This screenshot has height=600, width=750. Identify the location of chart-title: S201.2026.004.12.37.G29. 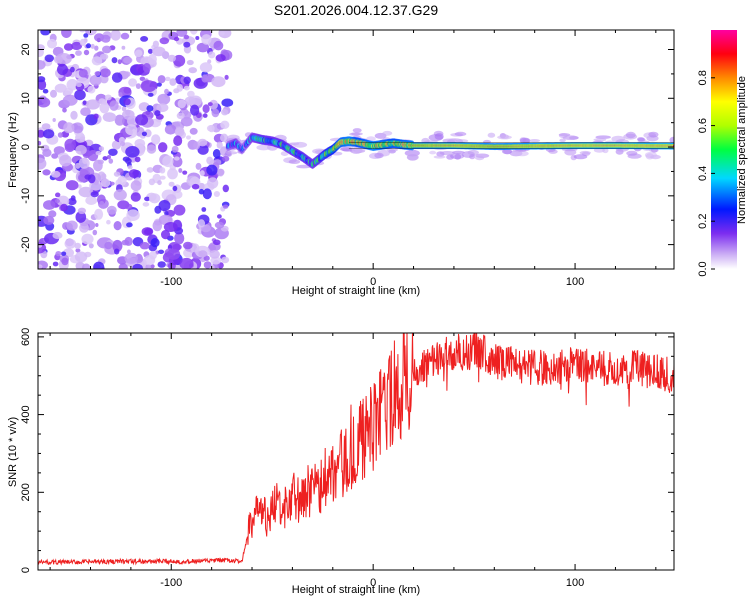
(356, 10).